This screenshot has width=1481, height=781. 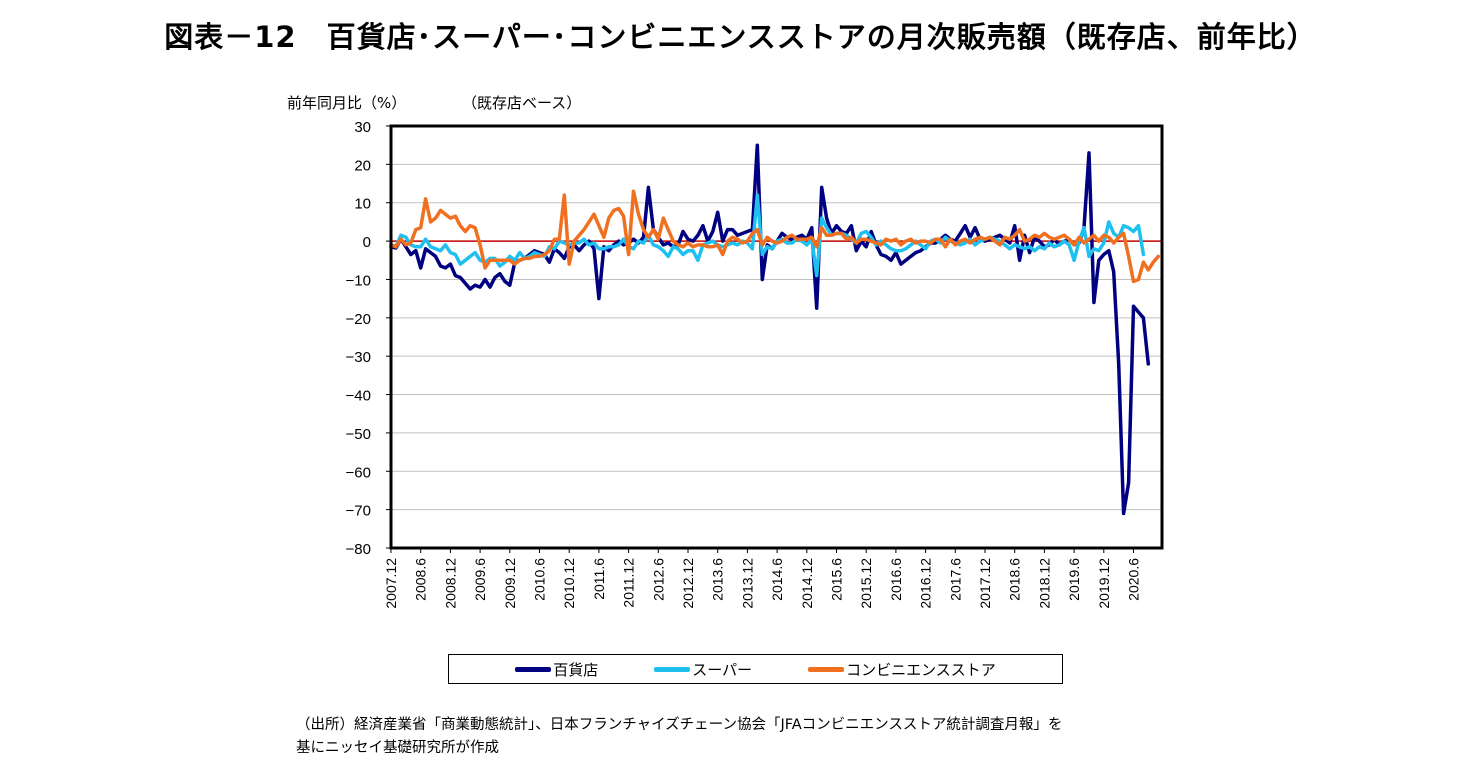 I want to click on legend: 百貨店 スーパー コンビニエンスストア, so click(x=755, y=669).